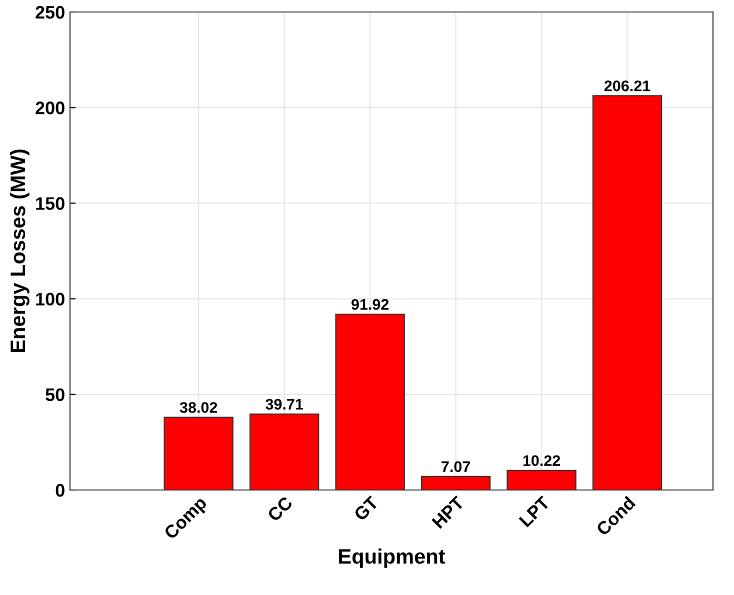 This screenshot has width=734, height=595. I want to click on data-label: 7.07, so click(456, 466).